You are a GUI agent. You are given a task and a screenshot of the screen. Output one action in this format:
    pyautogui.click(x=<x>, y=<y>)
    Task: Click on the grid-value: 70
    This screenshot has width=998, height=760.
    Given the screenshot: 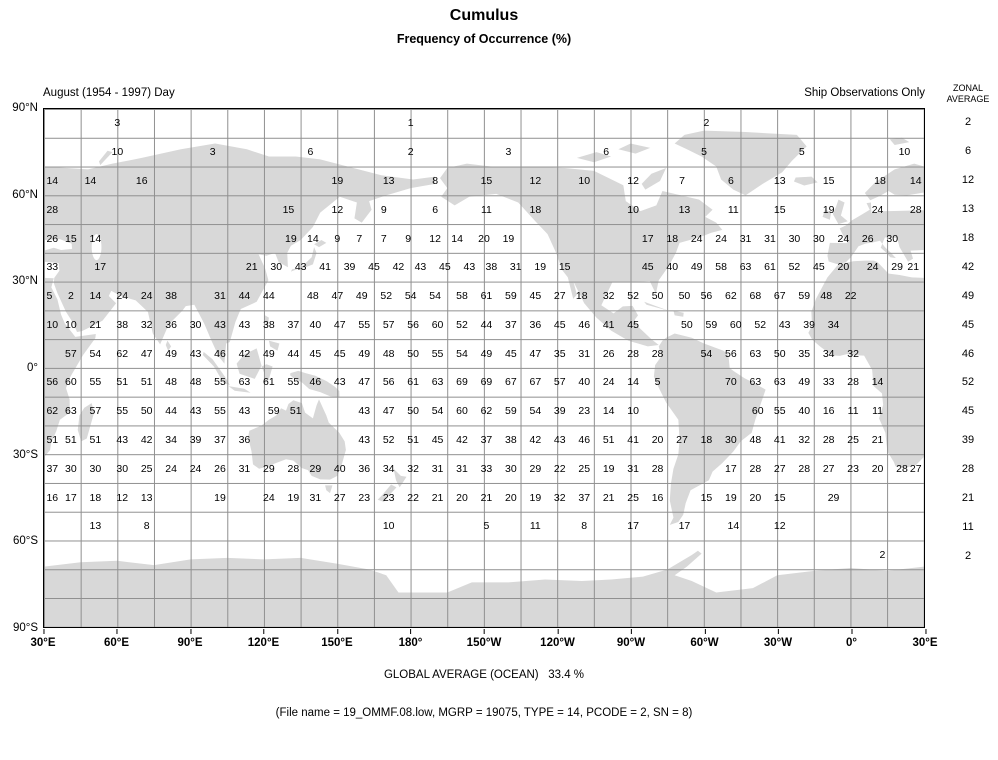 What is the action you would take?
    pyautogui.click(x=731, y=382)
    